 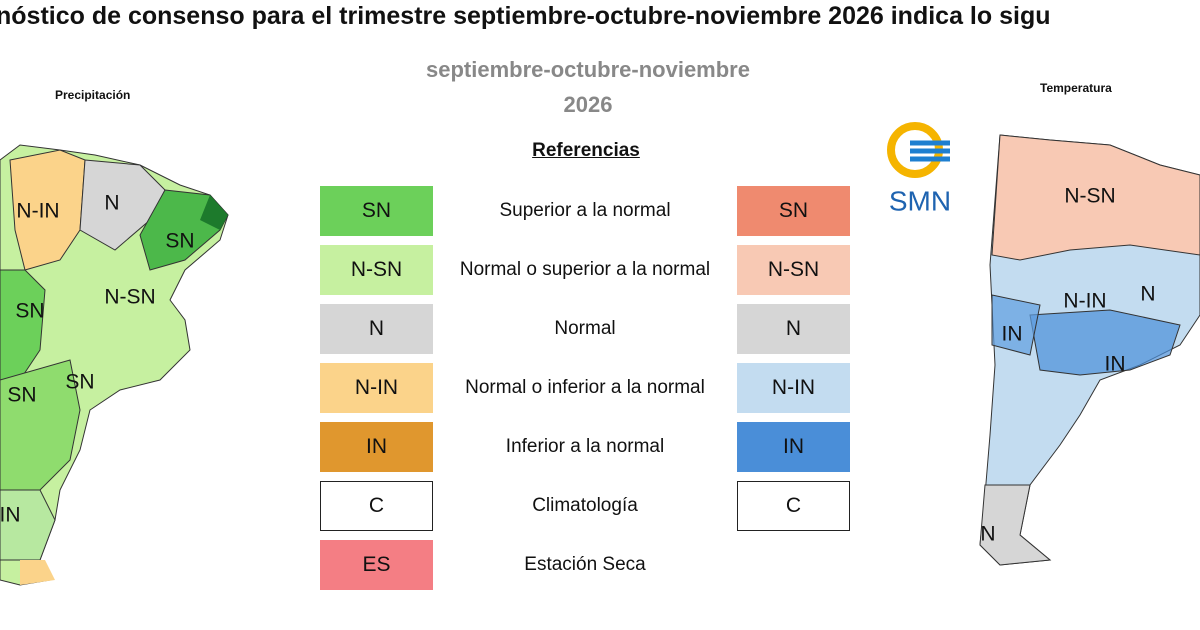 What do you see at coordinates (585, 505) in the screenshot?
I see `legend-description: Climatología` at bounding box center [585, 505].